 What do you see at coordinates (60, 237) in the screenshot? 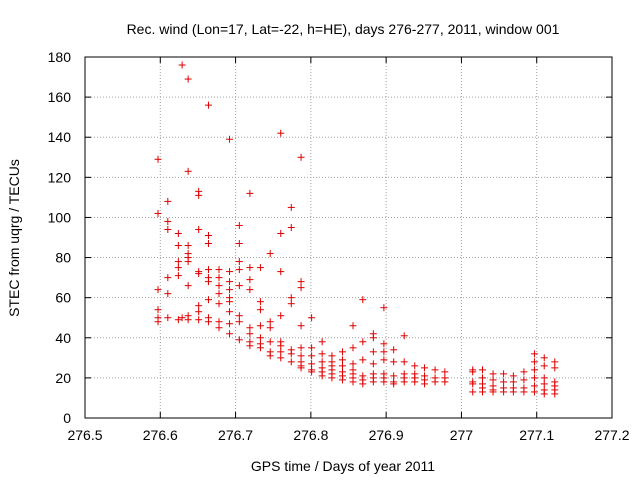
I see `y-tick-labels: 0 20 40 60 80 100 120 140 160 180` at bounding box center [60, 237].